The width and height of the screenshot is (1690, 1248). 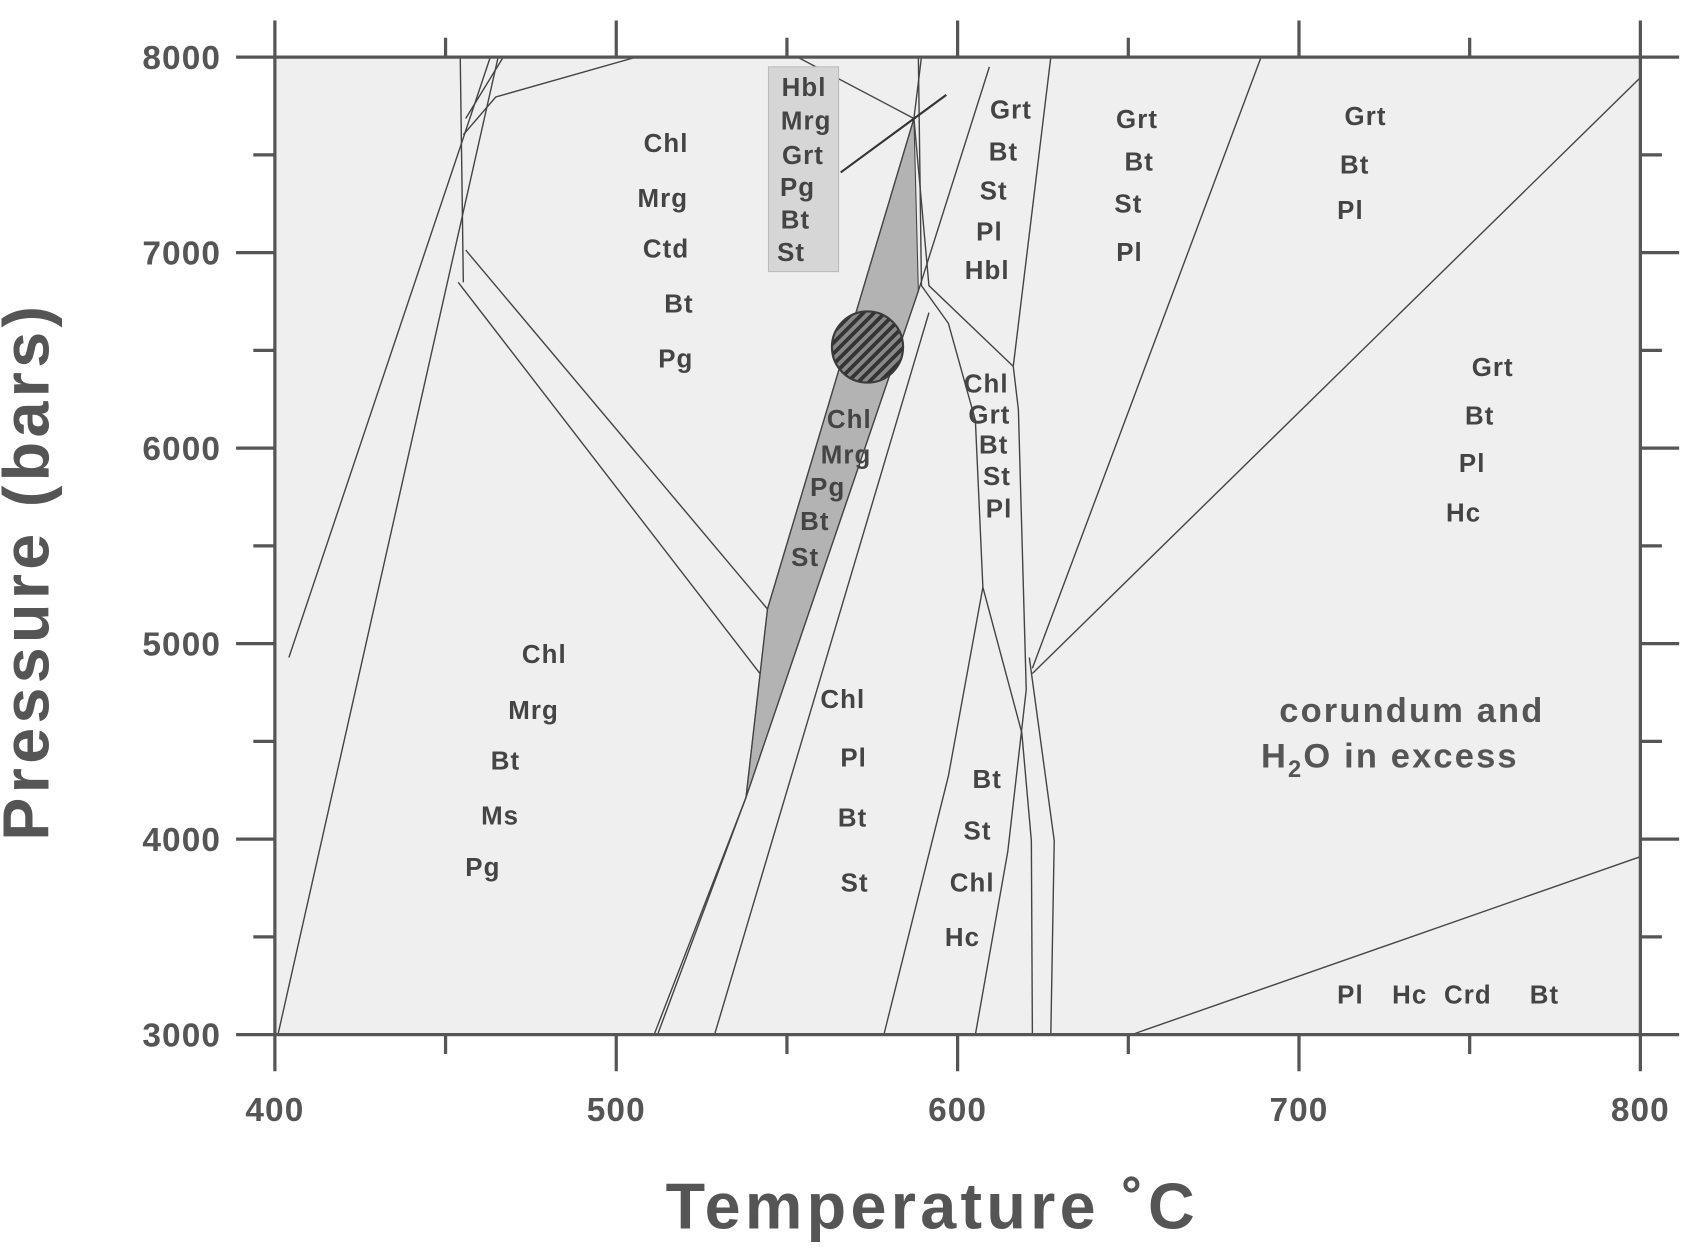 I want to click on leader-line, so click(x=893, y=133).